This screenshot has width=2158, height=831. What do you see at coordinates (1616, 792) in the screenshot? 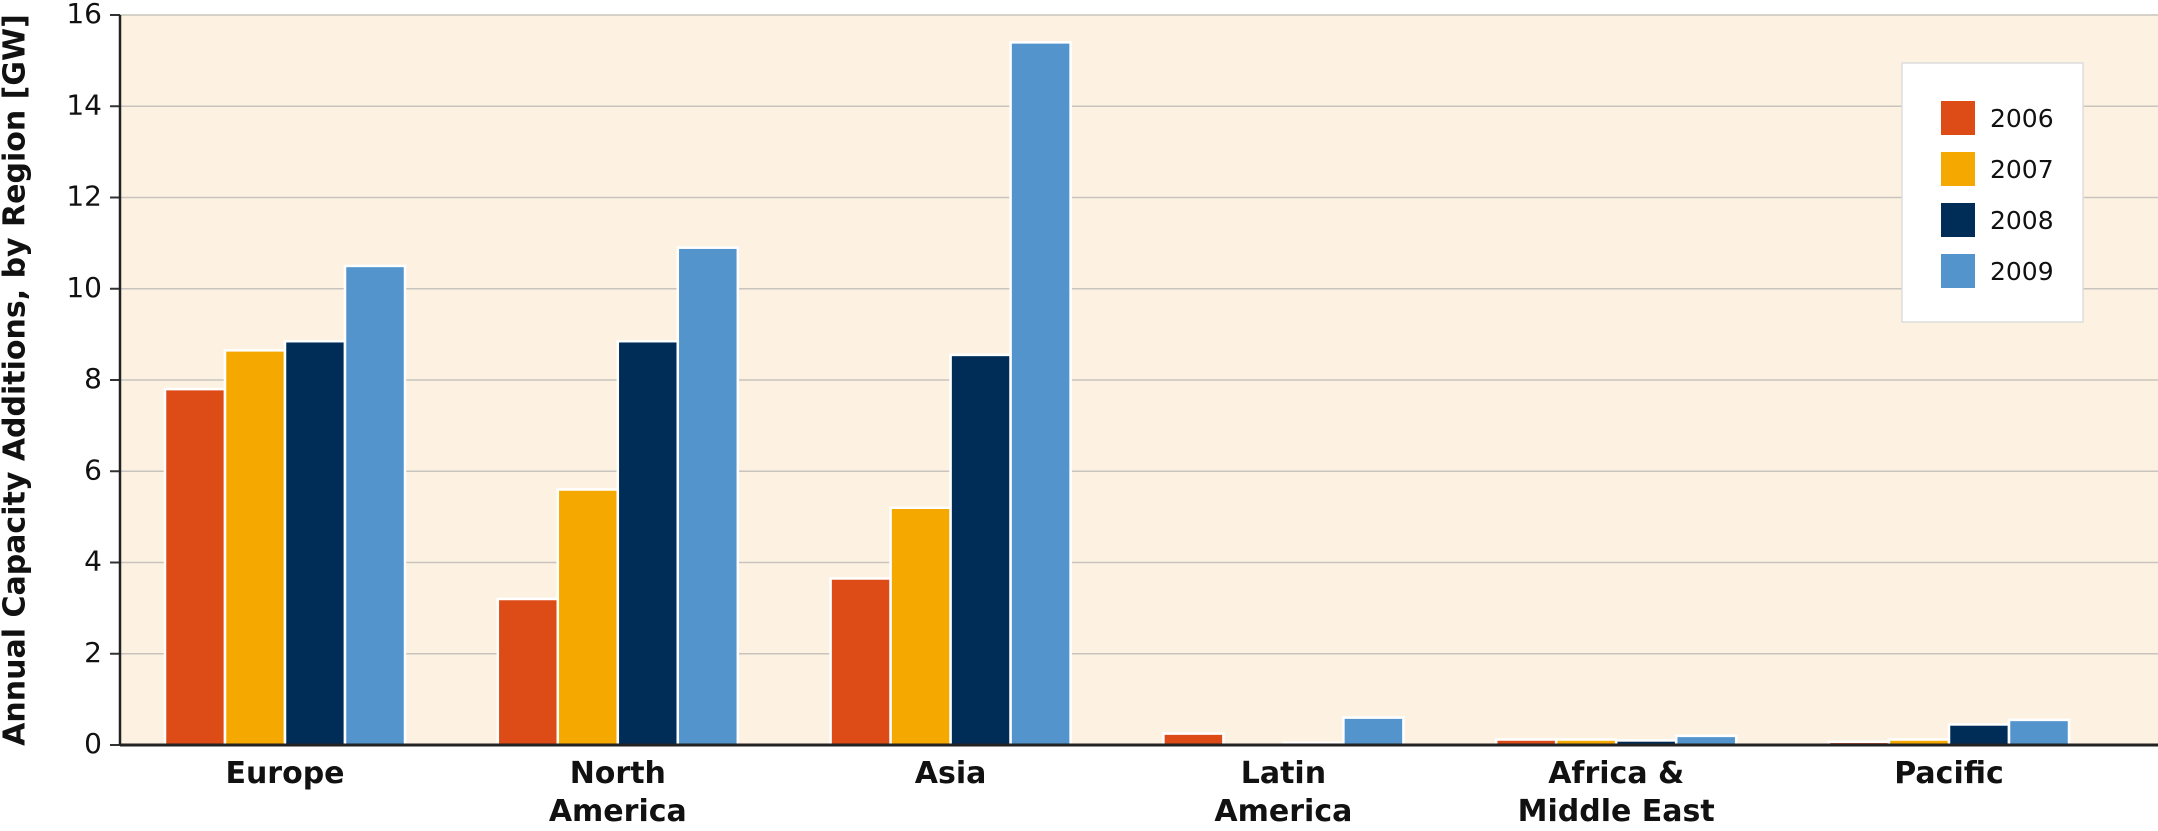
I see `x-tick-label: Africa & Middle East` at bounding box center [1616, 792].